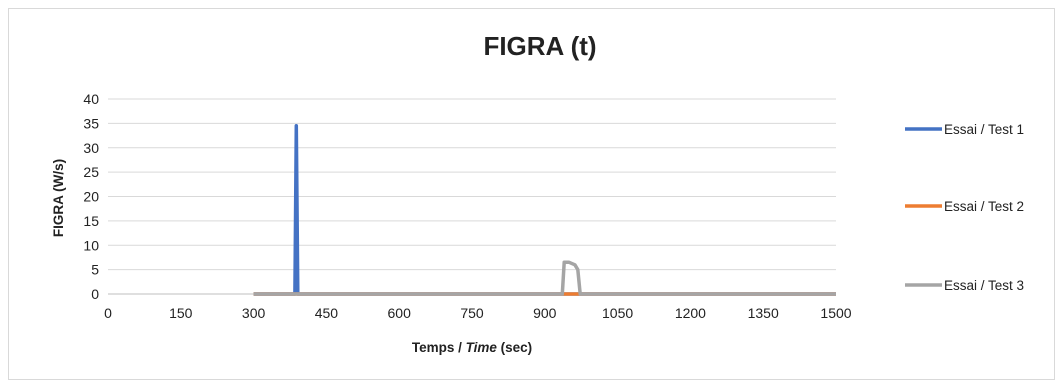 The width and height of the screenshot is (1064, 390). I want to click on y-tick-35: 35, so click(91, 123).